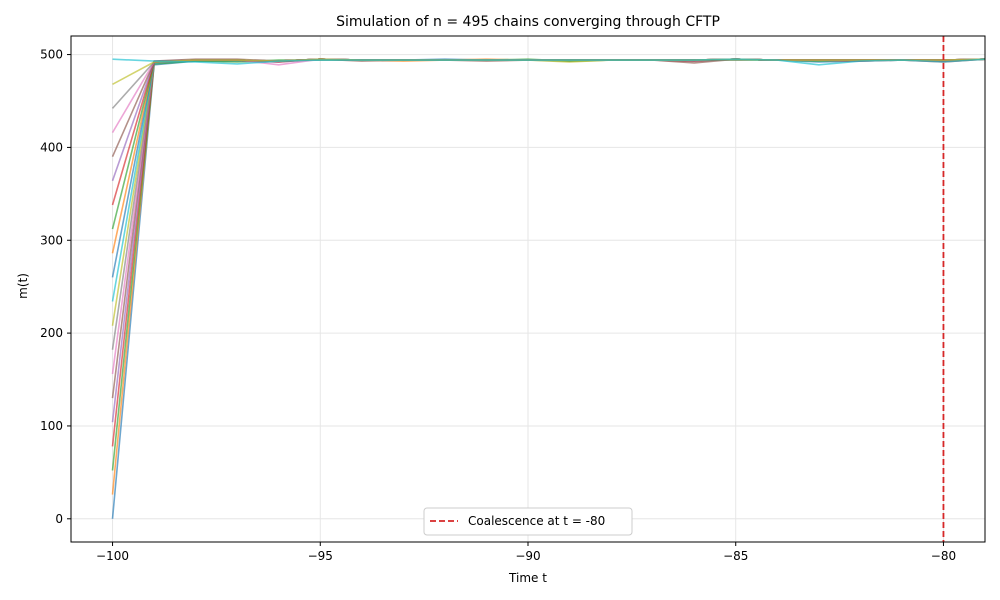 Image resolution: width=1000 pixels, height=600 pixels. Describe the element at coordinates (51, 426) in the screenshot. I see `y-tick-label: 100` at that location.